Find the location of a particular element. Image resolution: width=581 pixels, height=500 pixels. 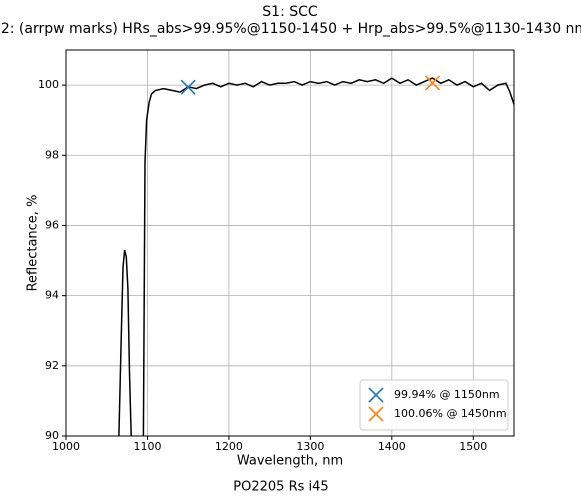

x-tick-label: 1300 is located at coordinates (310, 446).